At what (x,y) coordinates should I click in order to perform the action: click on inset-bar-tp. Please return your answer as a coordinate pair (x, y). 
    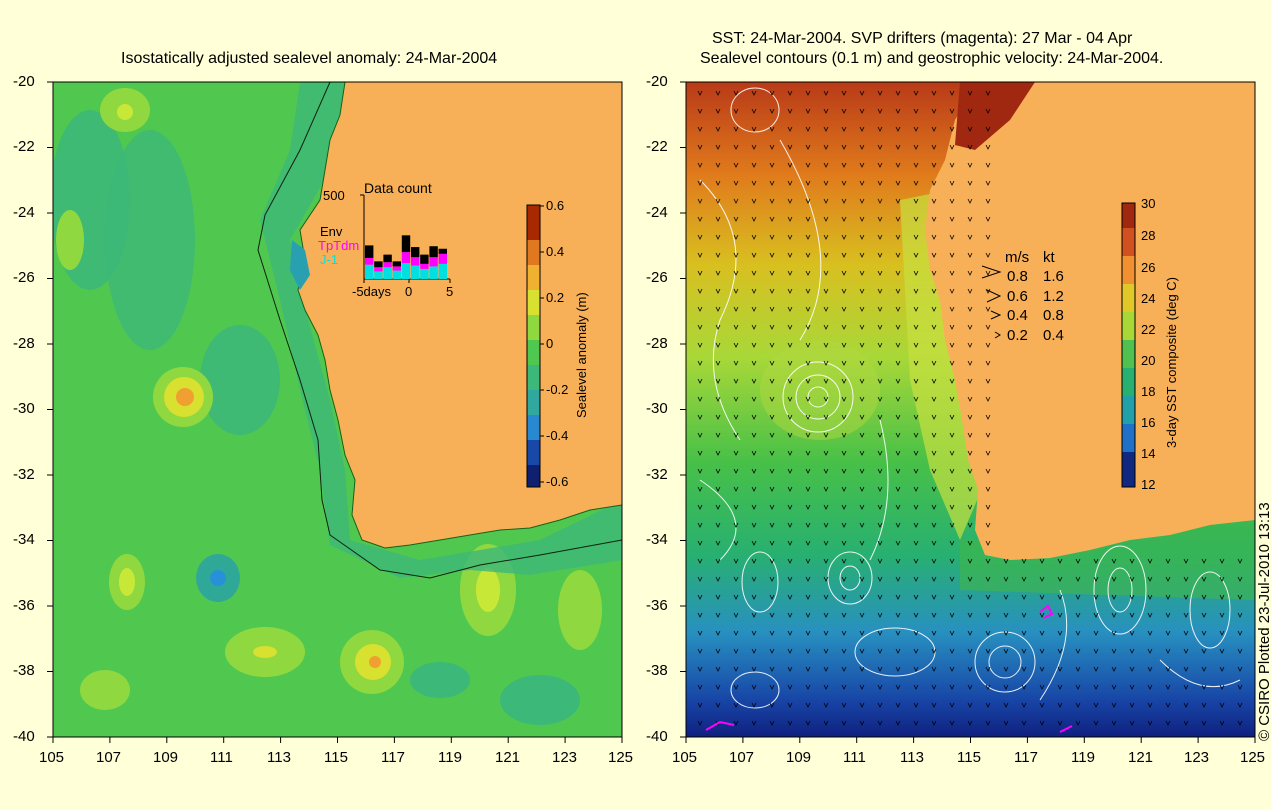
    Looking at the image, I should click on (433, 262).